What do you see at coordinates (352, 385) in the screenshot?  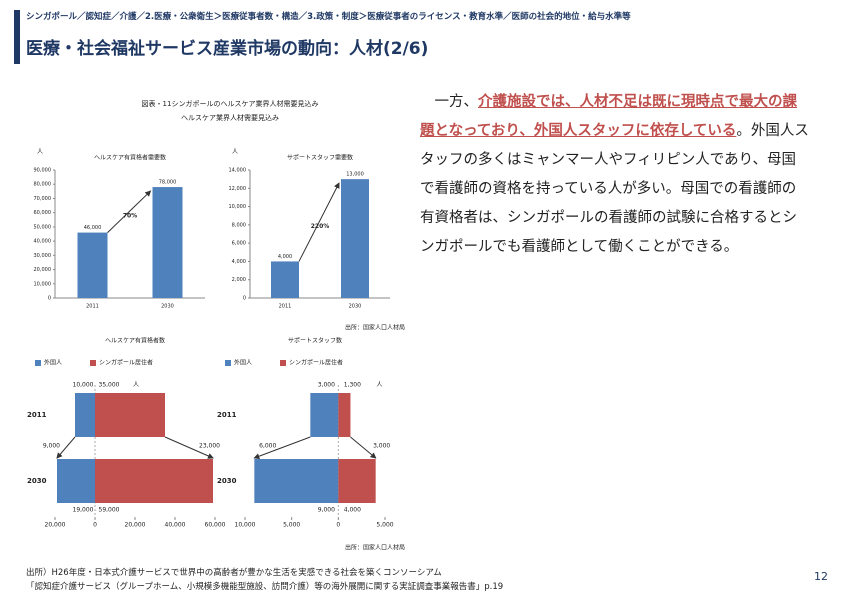 I see `value-label: 1,300` at bounding box center [352, 385].